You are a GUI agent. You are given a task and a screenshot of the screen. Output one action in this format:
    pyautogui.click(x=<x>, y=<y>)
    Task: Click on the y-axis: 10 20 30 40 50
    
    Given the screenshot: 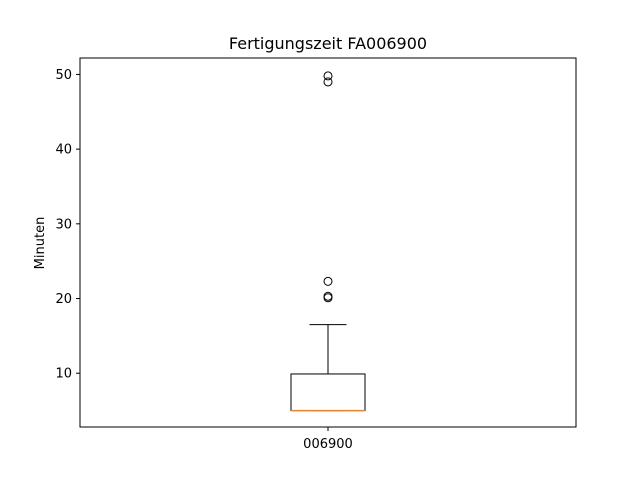 What is the action you would take?
    pyautogui.click(x=67, y=225)
    